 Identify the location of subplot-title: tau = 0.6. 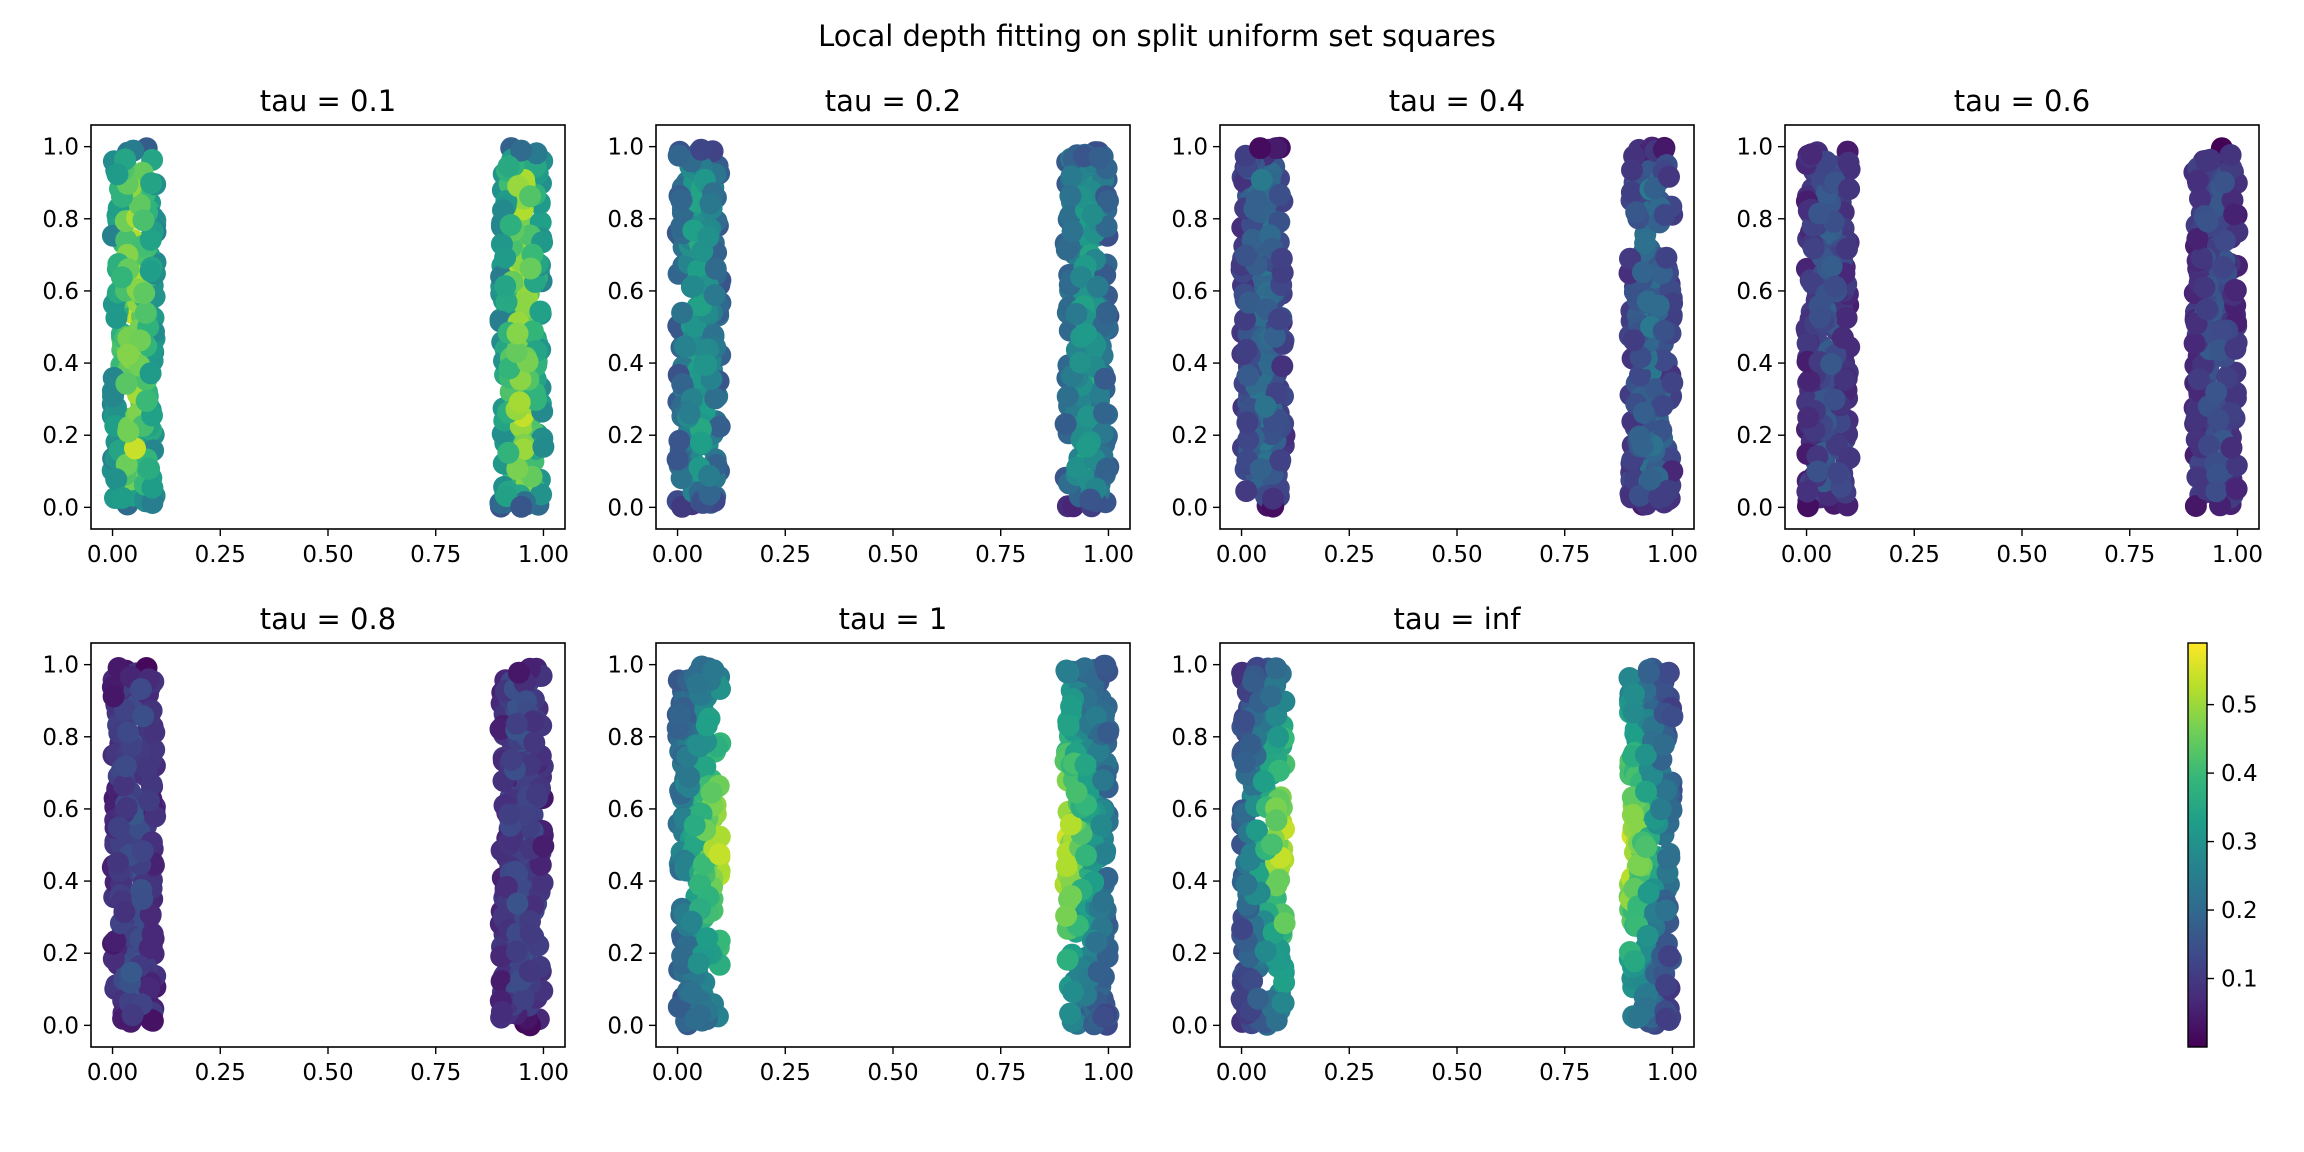
(2022, 101).